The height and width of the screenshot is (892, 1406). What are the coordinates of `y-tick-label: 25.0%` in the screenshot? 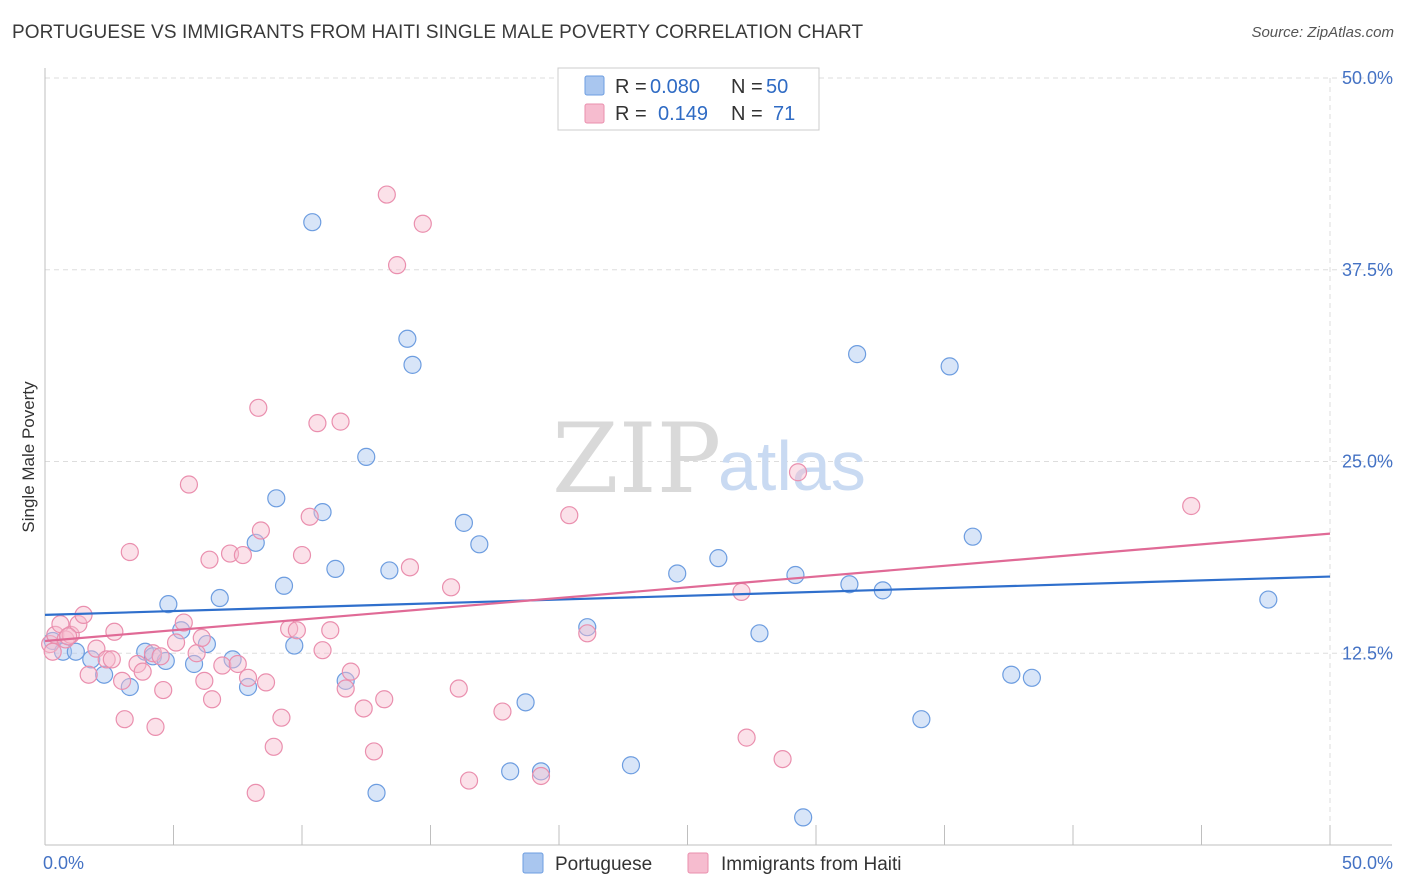 It's located at (1367, 462).